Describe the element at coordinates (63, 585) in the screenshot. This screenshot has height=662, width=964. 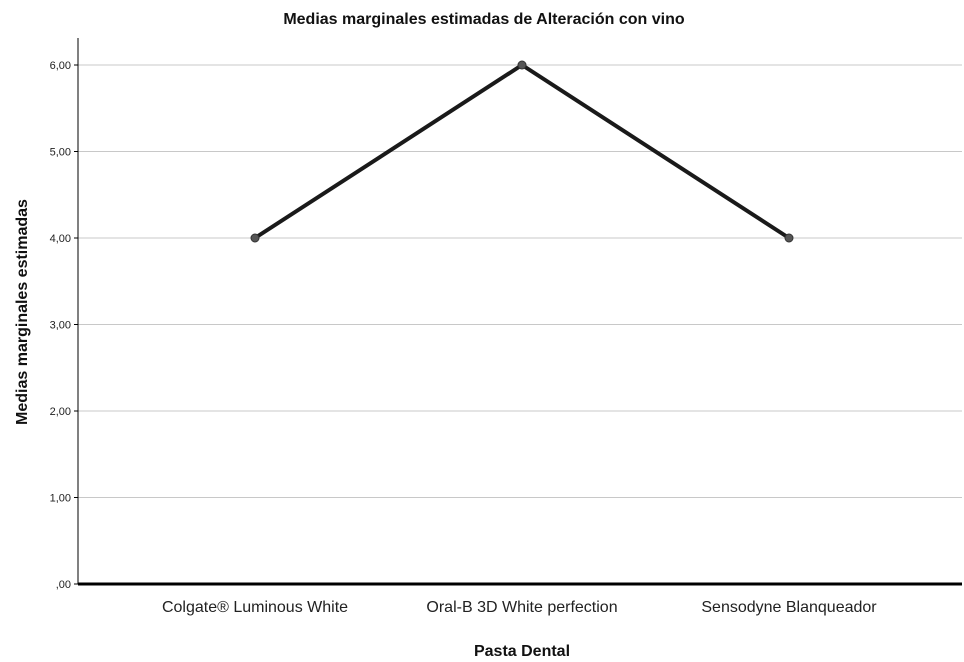
I see `y-tick-label: ,00` at that location.